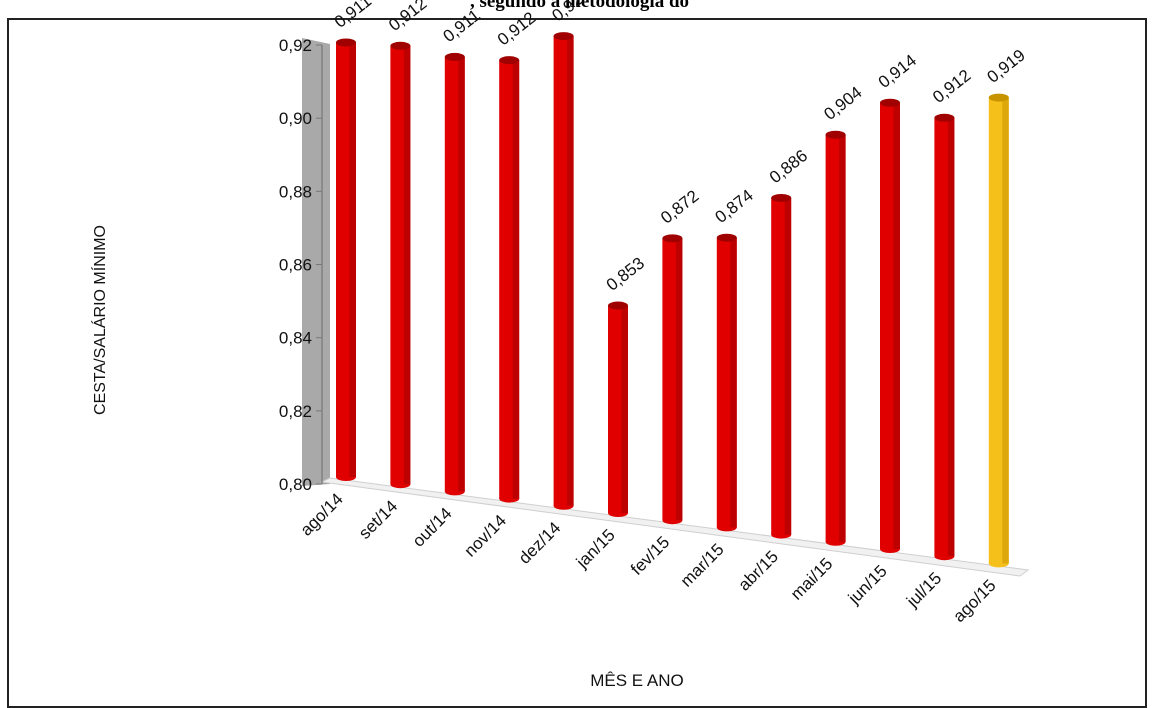 This screenshot has width=1159, height=708. What do you see at coordinates (509, 279) in the screenshot?
I see `bar-nov/14` at bounding box center [509, 279].